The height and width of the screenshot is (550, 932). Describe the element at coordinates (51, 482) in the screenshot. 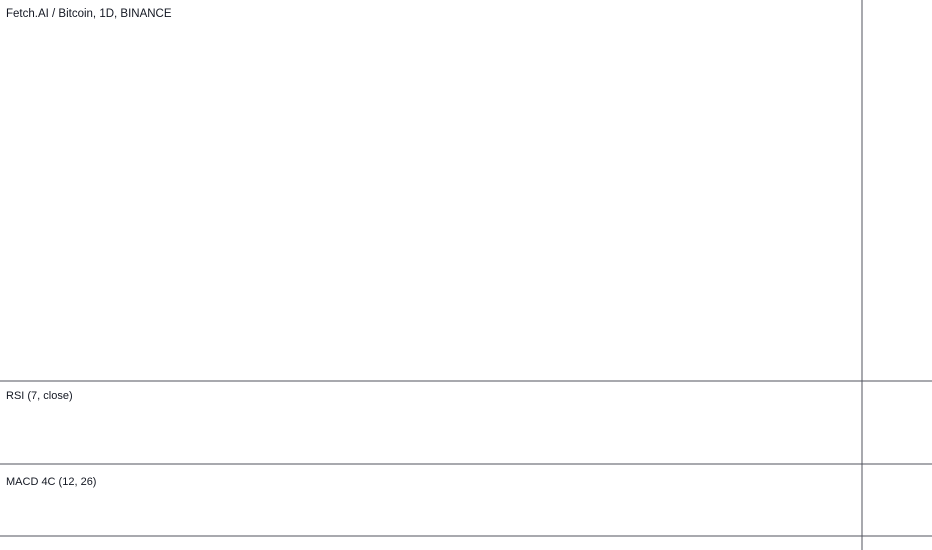

I see `macd-title: MACD 4C (12, 26)` at that location.